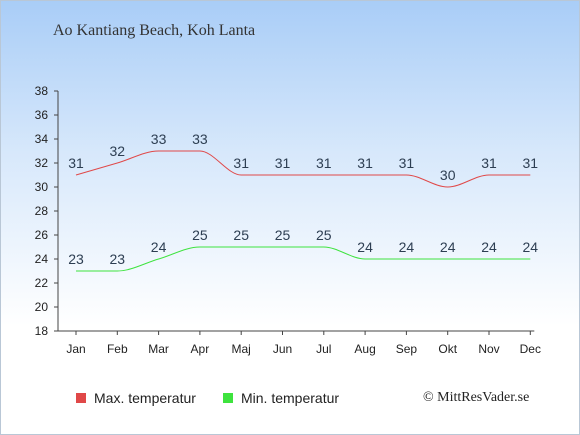  I want to click on x-tick-label: Mar, so click(158, 349).